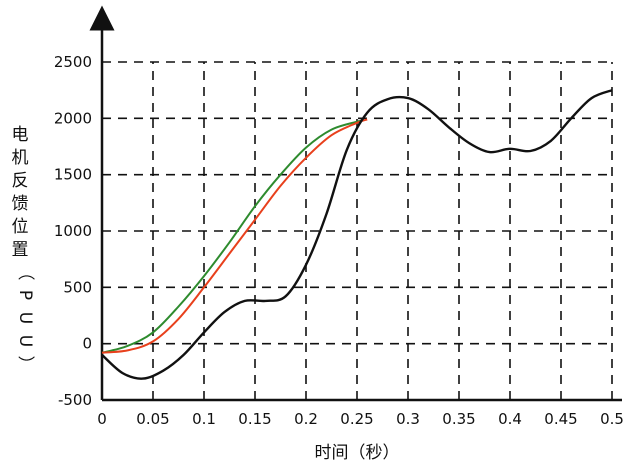 The image size is (640, 472). Describe the element at coordinates (25, 295) in the screenshot. I see `y-axis-label-char: P` at that location.